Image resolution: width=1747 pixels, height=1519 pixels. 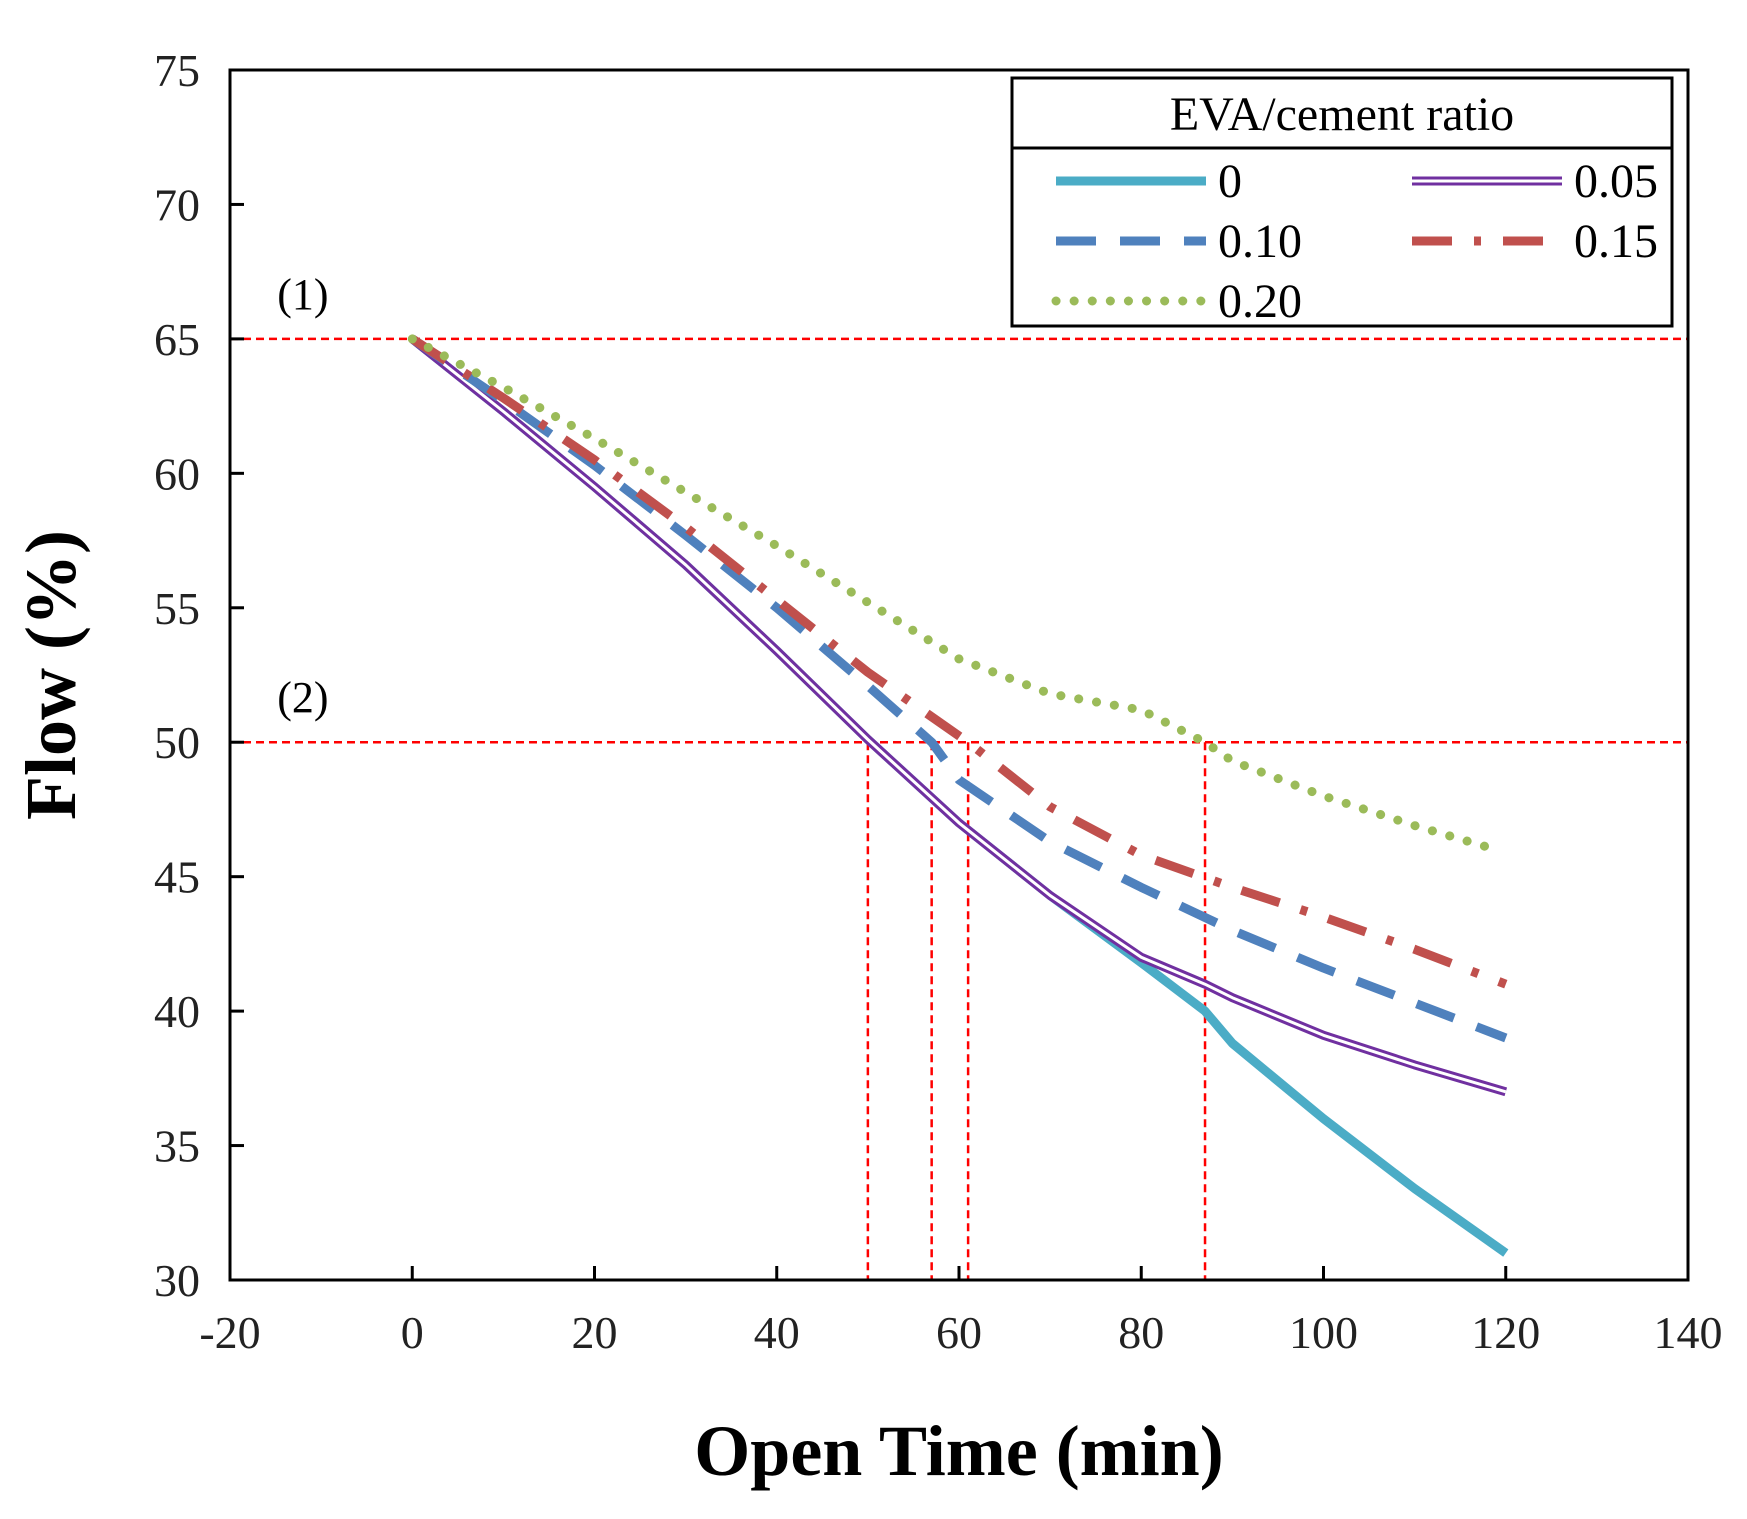 I want to click on x-tick-label: 60, so click(x=959, y=1332).